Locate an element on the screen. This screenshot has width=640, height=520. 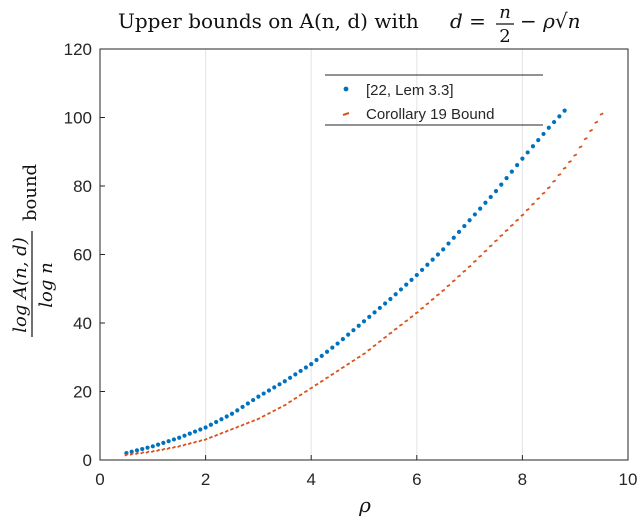
title-fraction-numerator: n is located at coordinates (505, 12).